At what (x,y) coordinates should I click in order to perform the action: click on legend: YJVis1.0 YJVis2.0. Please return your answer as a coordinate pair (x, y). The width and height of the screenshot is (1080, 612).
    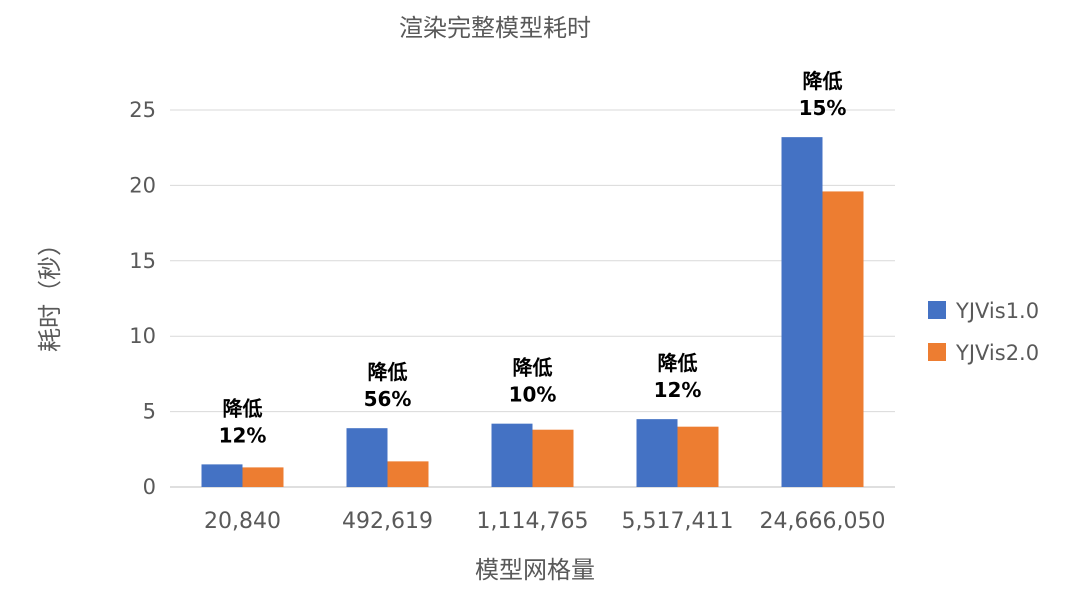
    Looking at the image, I should click on (983, 332).